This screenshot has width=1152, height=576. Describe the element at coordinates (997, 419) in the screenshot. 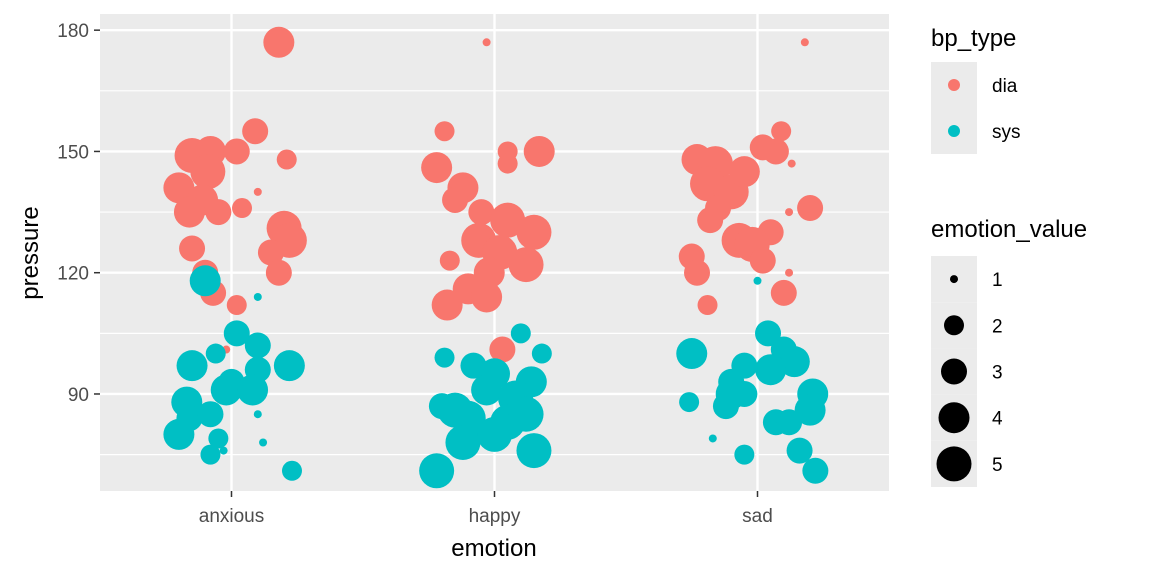

I see `legend-size-label-4: 4` at that location.